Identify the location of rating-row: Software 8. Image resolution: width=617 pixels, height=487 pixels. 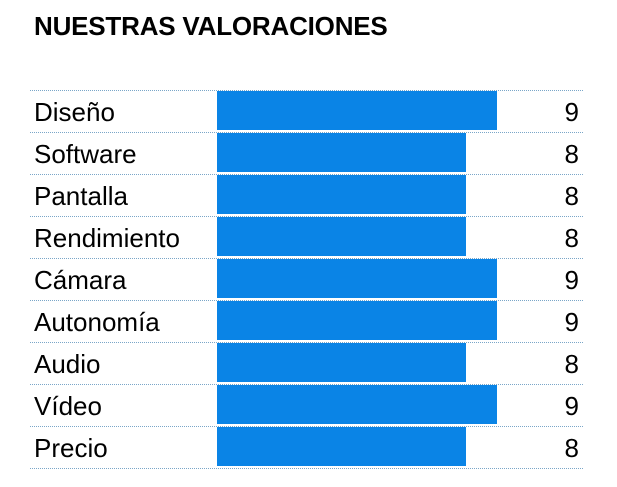
(306, 153).